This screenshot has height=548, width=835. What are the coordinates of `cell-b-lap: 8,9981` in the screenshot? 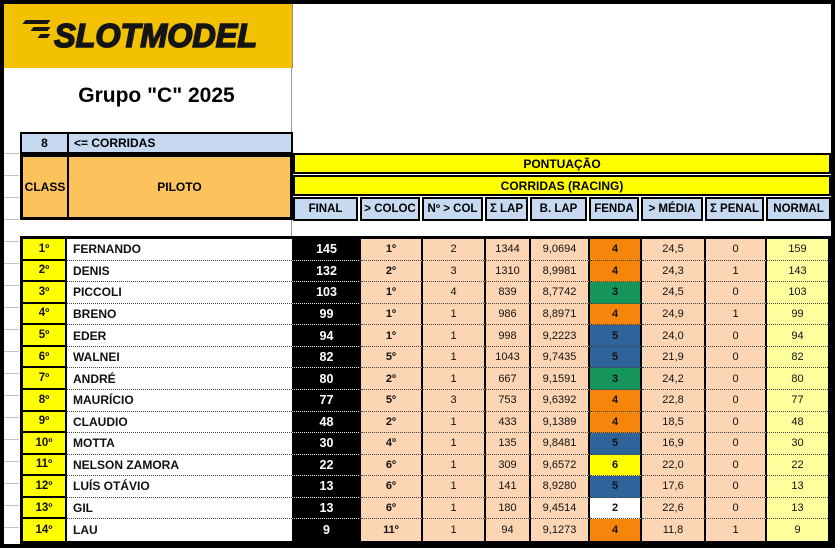 It's located at (560, 271).